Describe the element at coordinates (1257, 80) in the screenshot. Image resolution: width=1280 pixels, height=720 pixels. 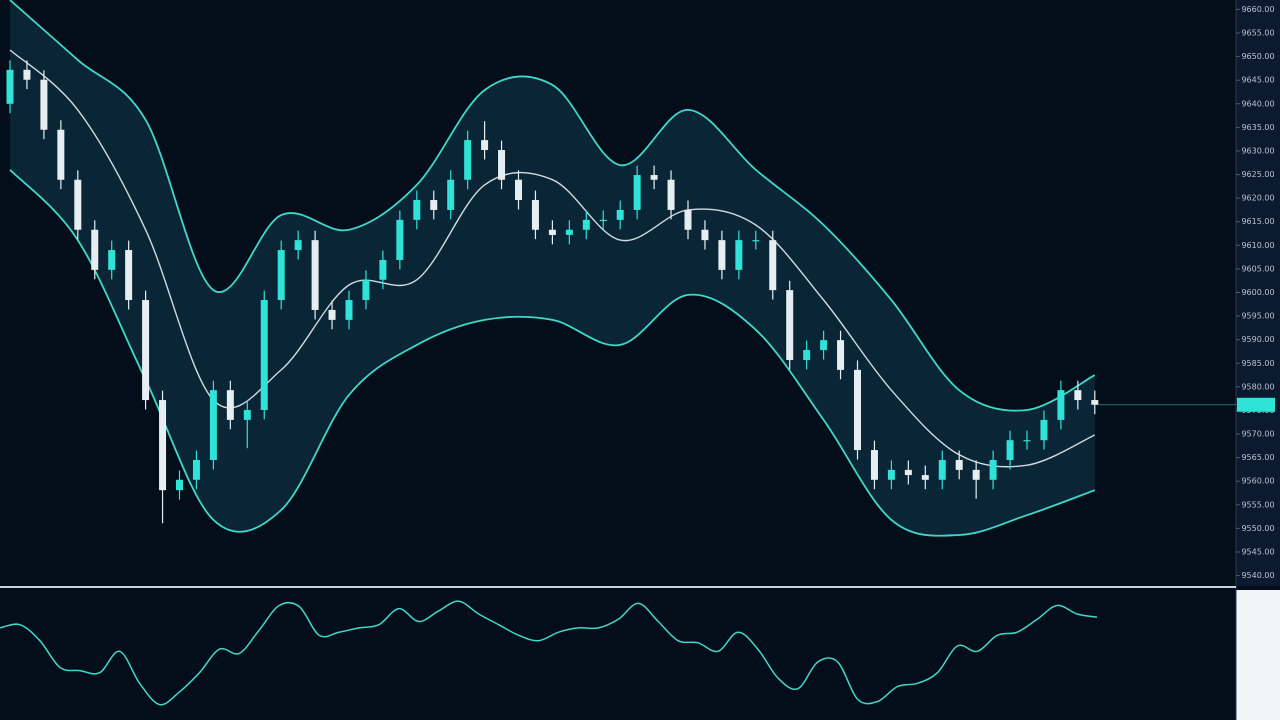
I see `y-tick-label: 9645.00` at that location.